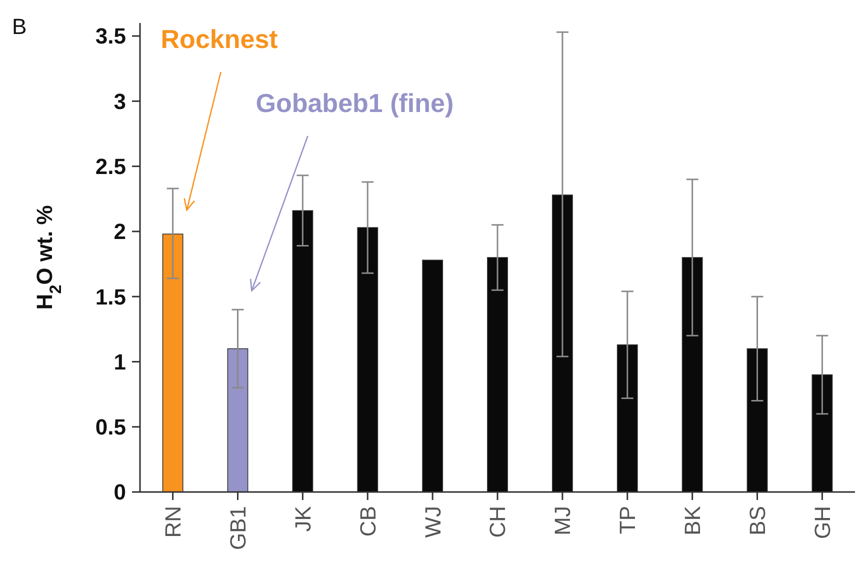  I want to click on x-tick-label: CB, so click(367, 521).